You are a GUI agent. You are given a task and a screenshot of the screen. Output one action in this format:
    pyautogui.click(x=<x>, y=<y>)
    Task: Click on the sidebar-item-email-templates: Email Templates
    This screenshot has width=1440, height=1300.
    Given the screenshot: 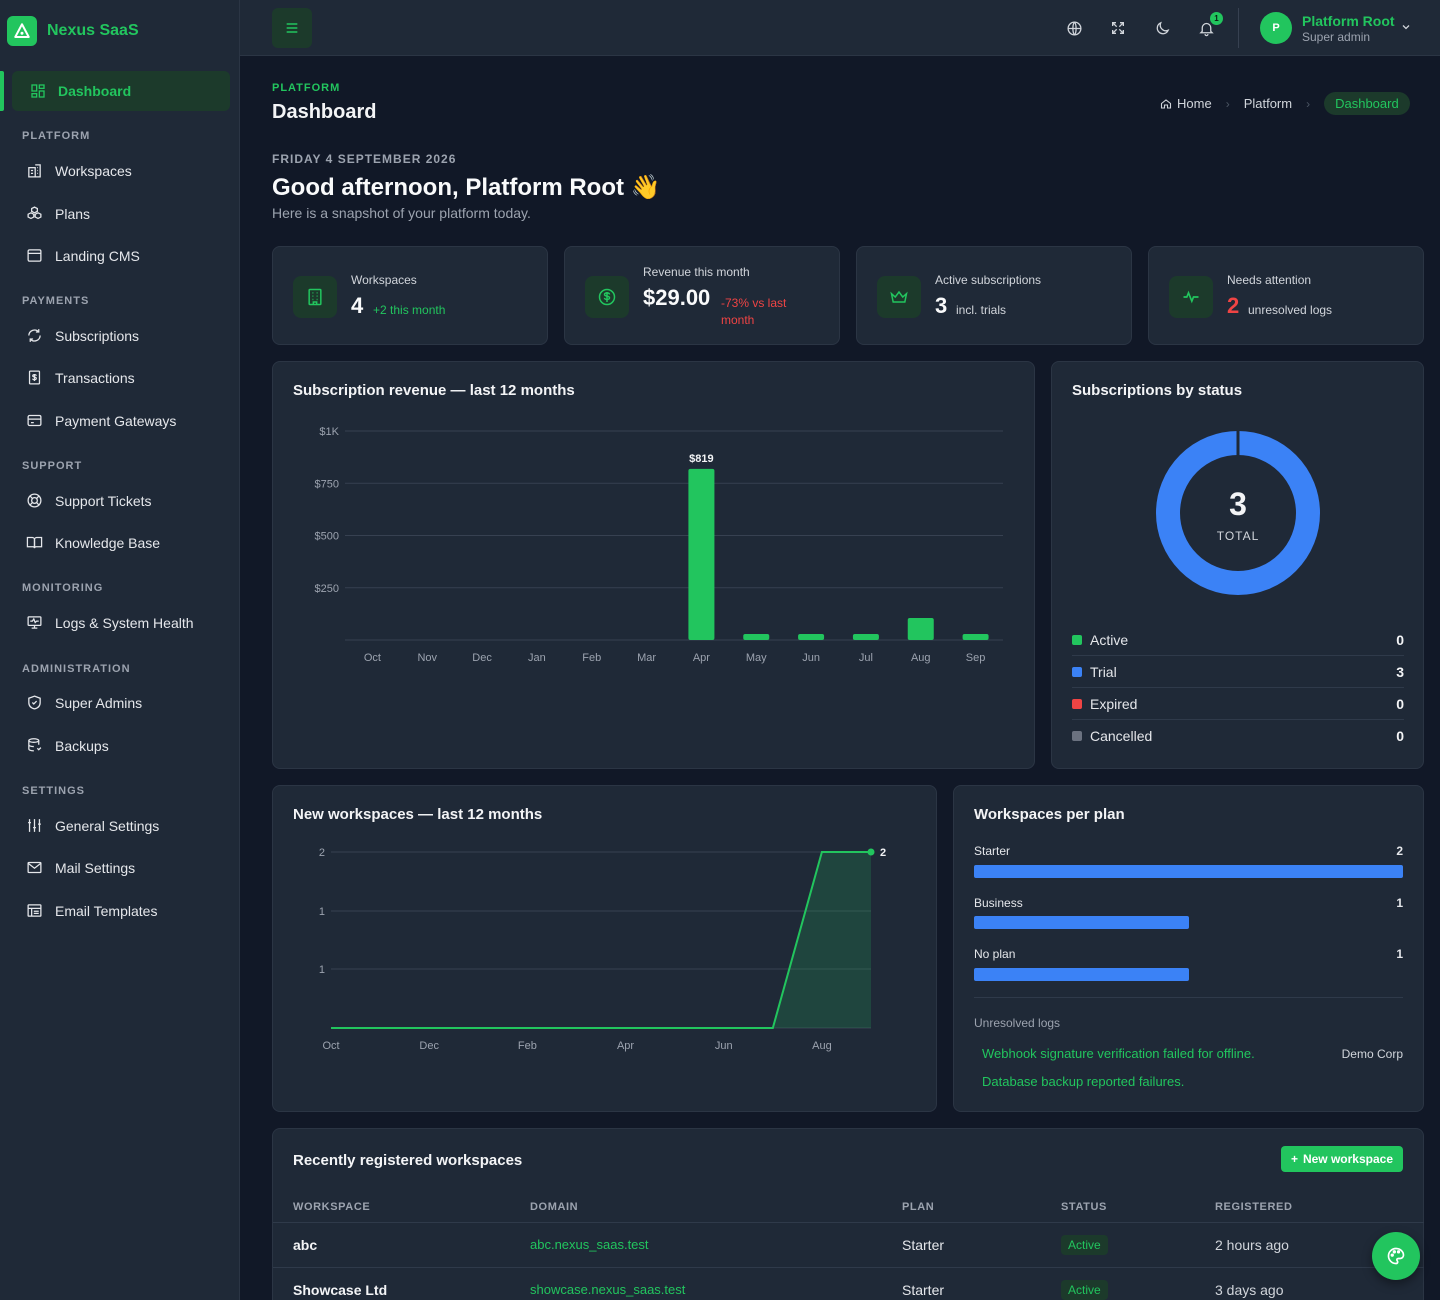 What is the action you would take?
    pyautogui.click(x=91, y=910)
    